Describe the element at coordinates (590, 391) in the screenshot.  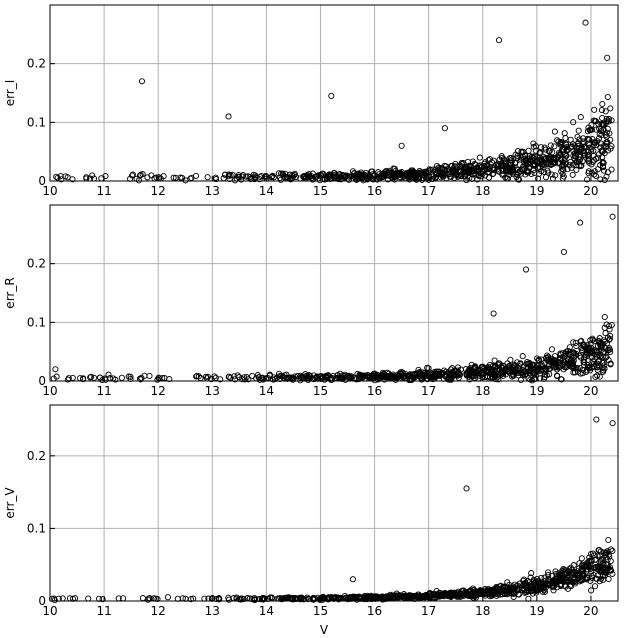
I see `x-tick-label: 20` at that location.